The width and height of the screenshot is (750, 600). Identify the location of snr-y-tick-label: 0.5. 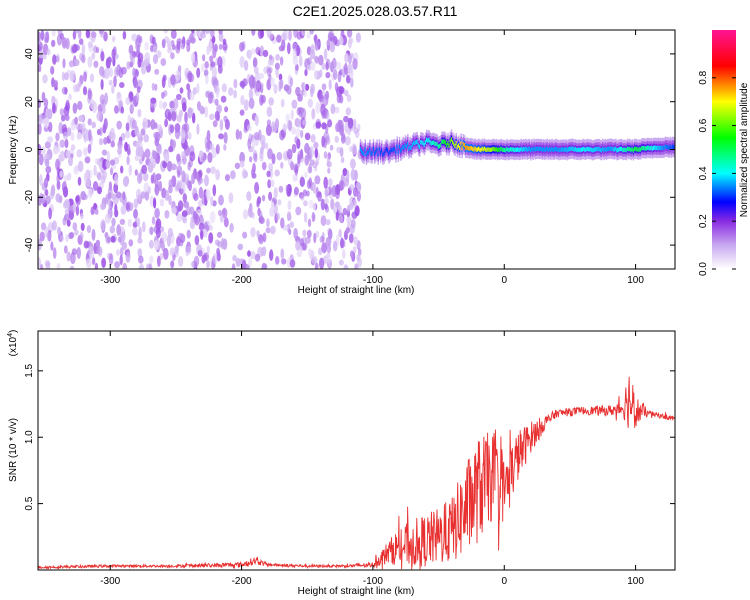
(29, 503).